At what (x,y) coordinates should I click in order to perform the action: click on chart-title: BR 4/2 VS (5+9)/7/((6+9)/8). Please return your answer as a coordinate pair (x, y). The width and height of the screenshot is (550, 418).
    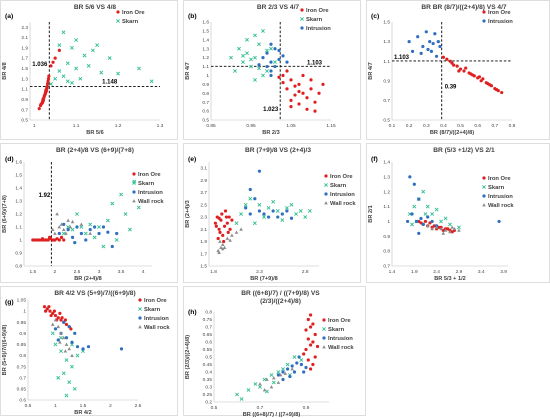
    Looking at the image, I should click on (94, 293).